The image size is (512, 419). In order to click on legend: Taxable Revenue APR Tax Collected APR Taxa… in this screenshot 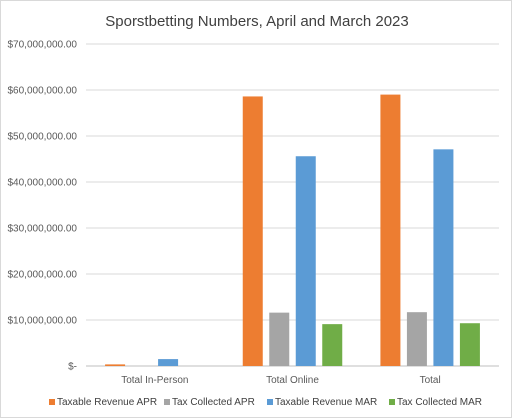, I will do `click(265, 402)`.